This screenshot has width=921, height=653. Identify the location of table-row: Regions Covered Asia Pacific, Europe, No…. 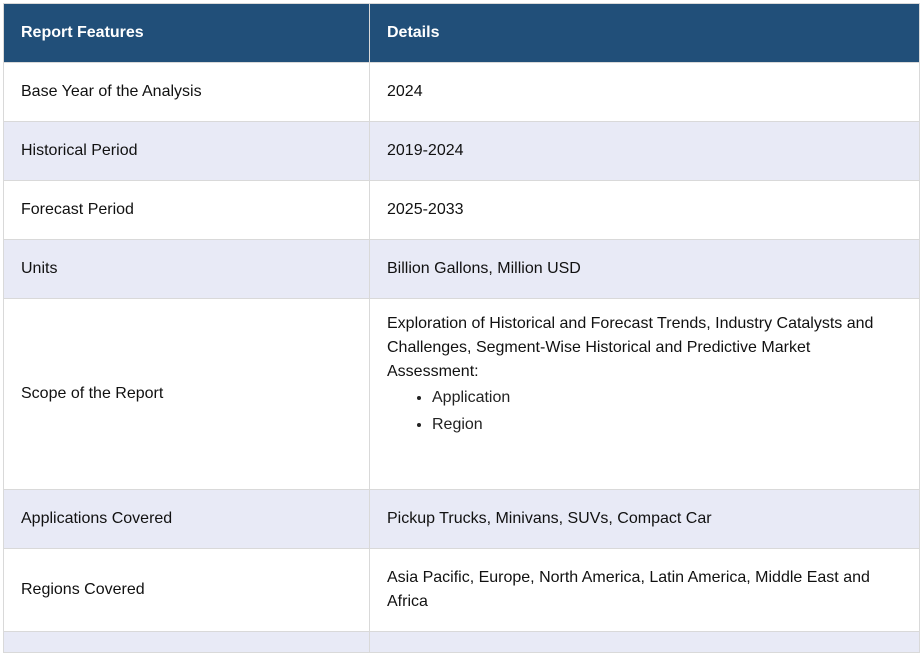
(461, 590).